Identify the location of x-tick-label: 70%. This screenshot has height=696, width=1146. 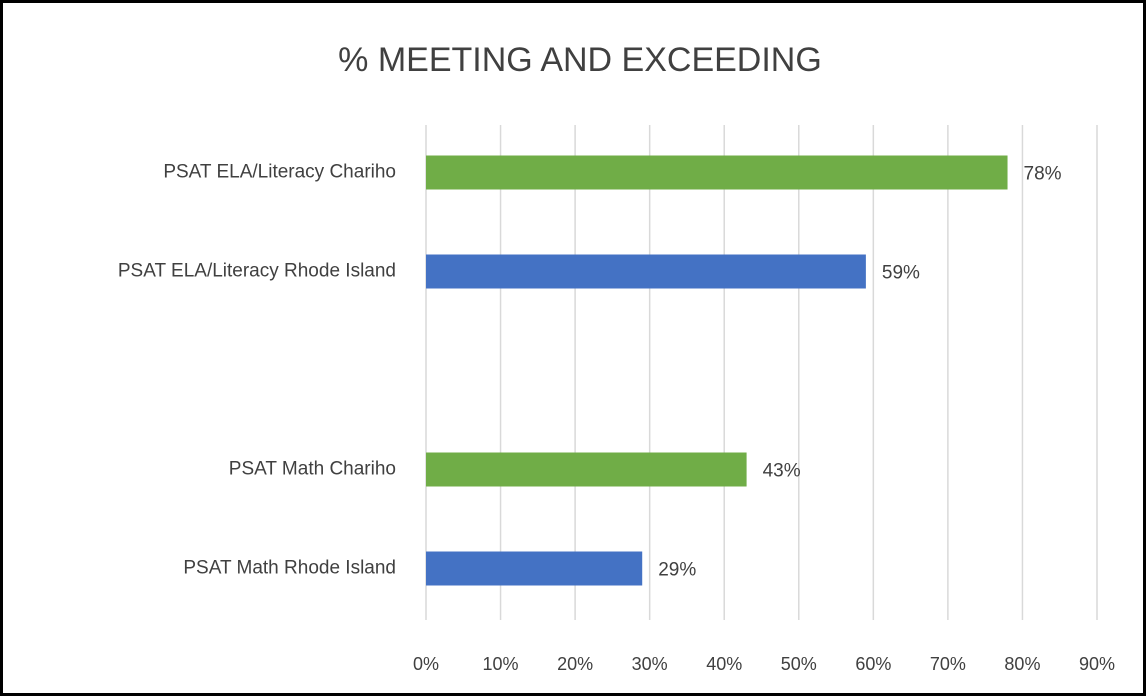
(948, 664).